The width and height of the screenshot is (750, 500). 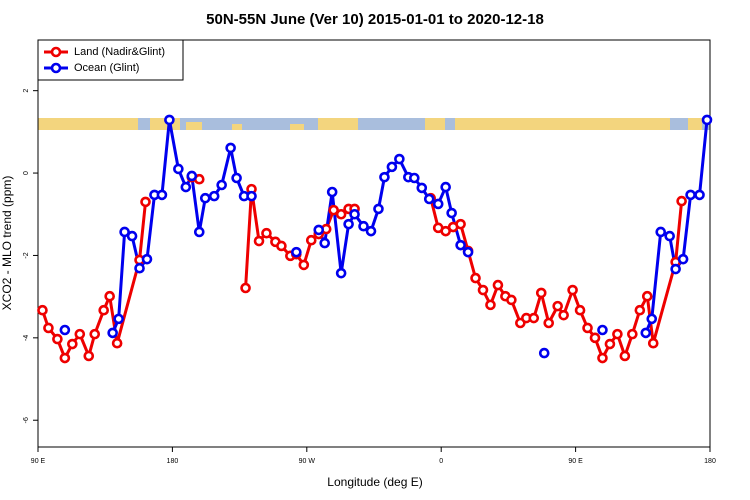 I want to click on y-tick-label: 2, so click(x=26, y=91).